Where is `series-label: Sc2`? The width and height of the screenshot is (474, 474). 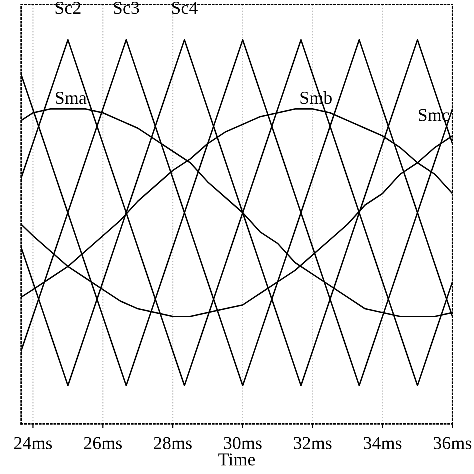
series-label: Sc2 is located at coordinates (68, 8).